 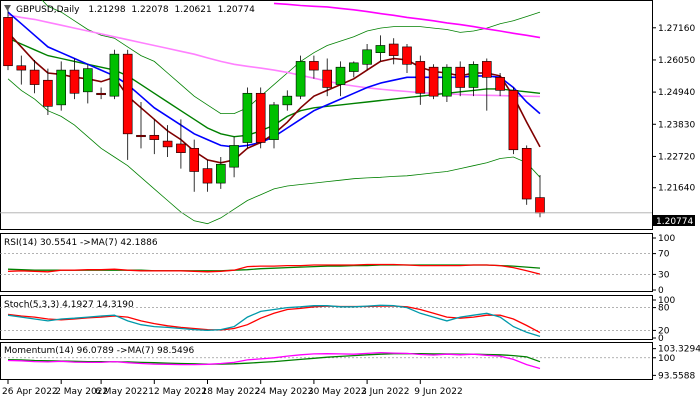 I want to click on price-tick-label: 1.23830, so click(x=676, y=125).